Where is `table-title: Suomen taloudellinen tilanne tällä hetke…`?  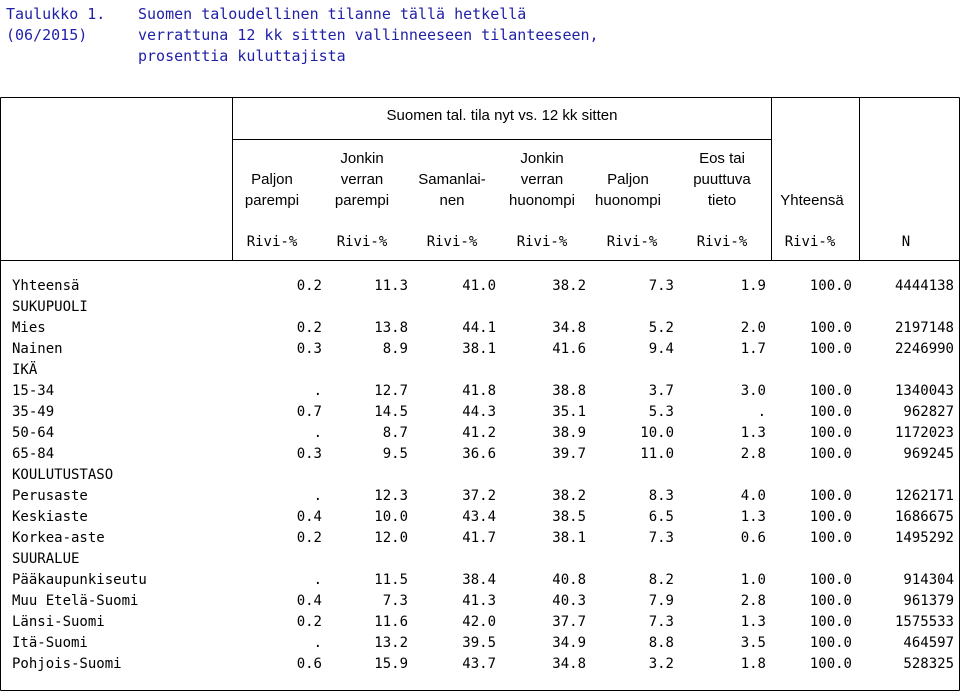
table-title: Suomen taloudellinen tilanne tällä hetke… is located at coordinates (368, 35).